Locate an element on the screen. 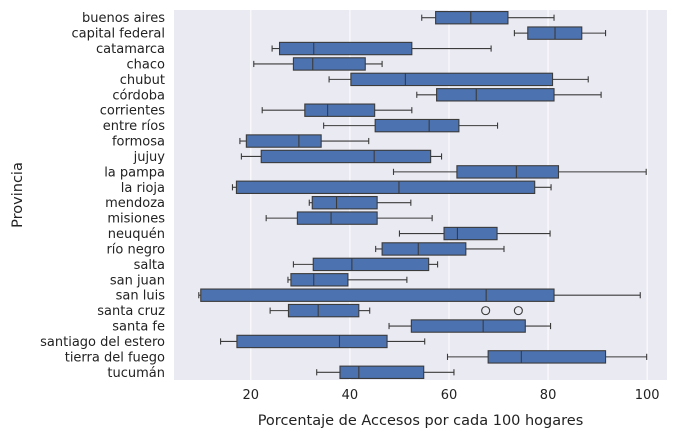 The width and height of the screenshot is (678, 437). y-tick-label: neuquén is located at coordinates (136, 234).